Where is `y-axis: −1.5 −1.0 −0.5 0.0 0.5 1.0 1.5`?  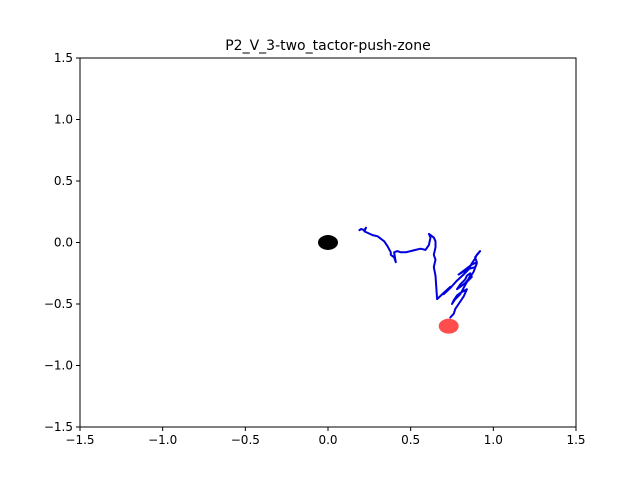
y-axis: −1.5 −1.0 −0.5 0.0 0.5 1.0 1.5 is located at coordinates (62, 242).